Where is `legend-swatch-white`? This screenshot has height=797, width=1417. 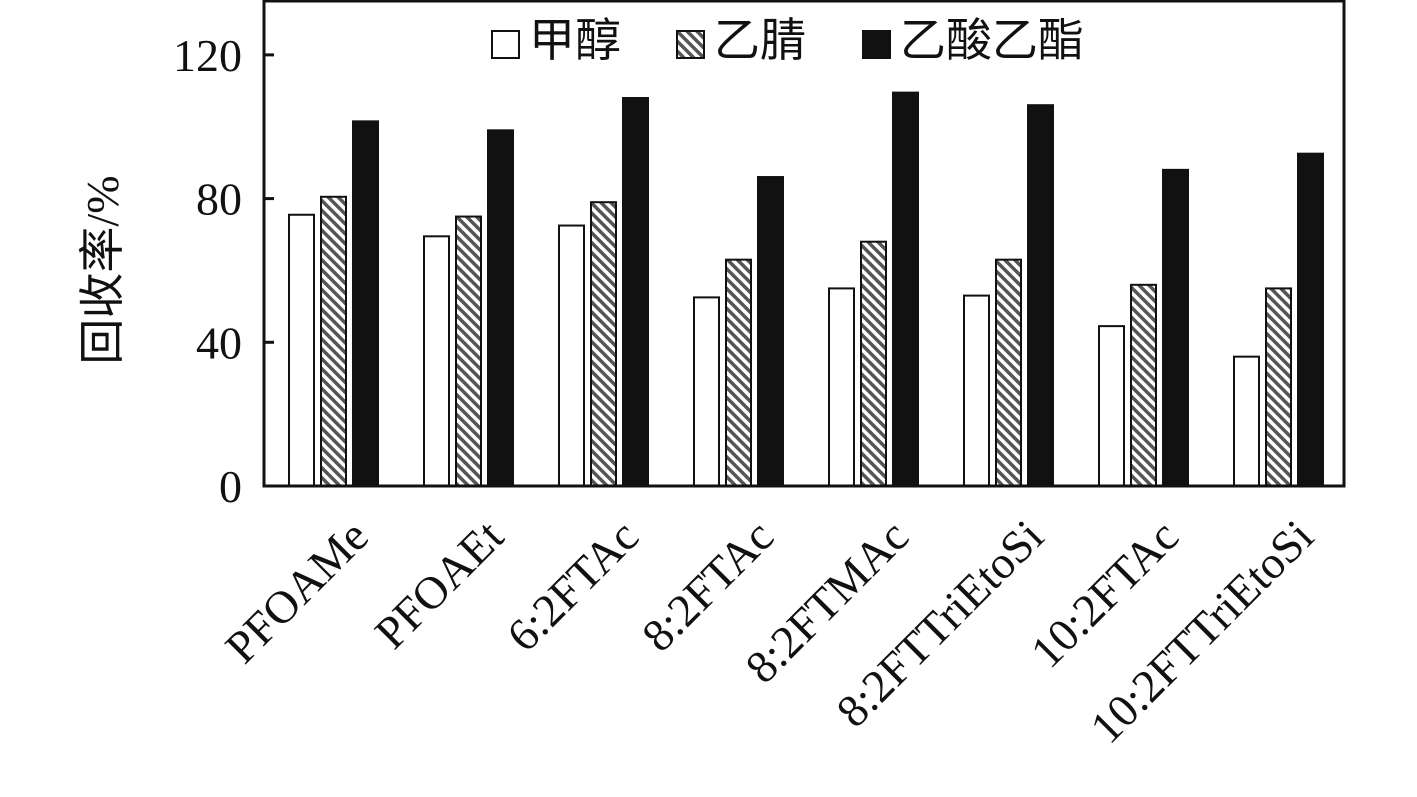 legend-swatch-white is located at coordinates (505, 44).